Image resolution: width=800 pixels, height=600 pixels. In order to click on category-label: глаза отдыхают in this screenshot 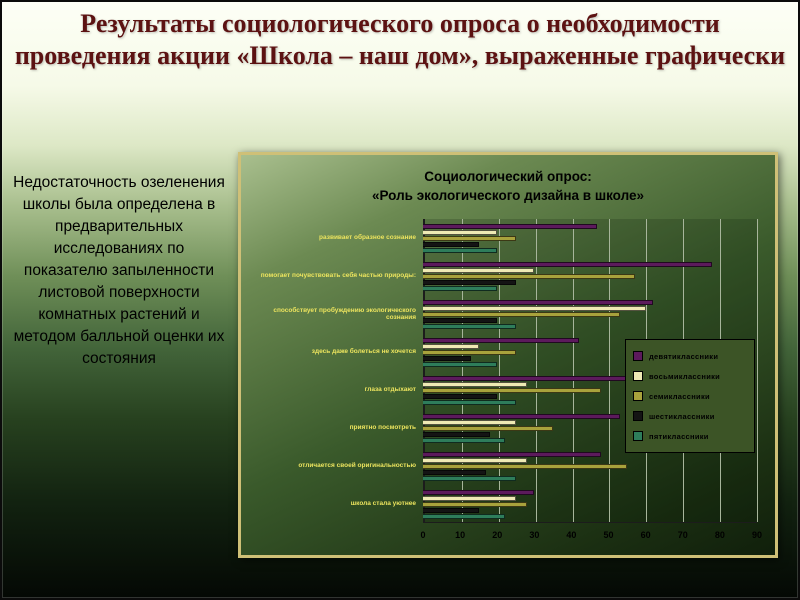, I will do `click(390, 390)`.